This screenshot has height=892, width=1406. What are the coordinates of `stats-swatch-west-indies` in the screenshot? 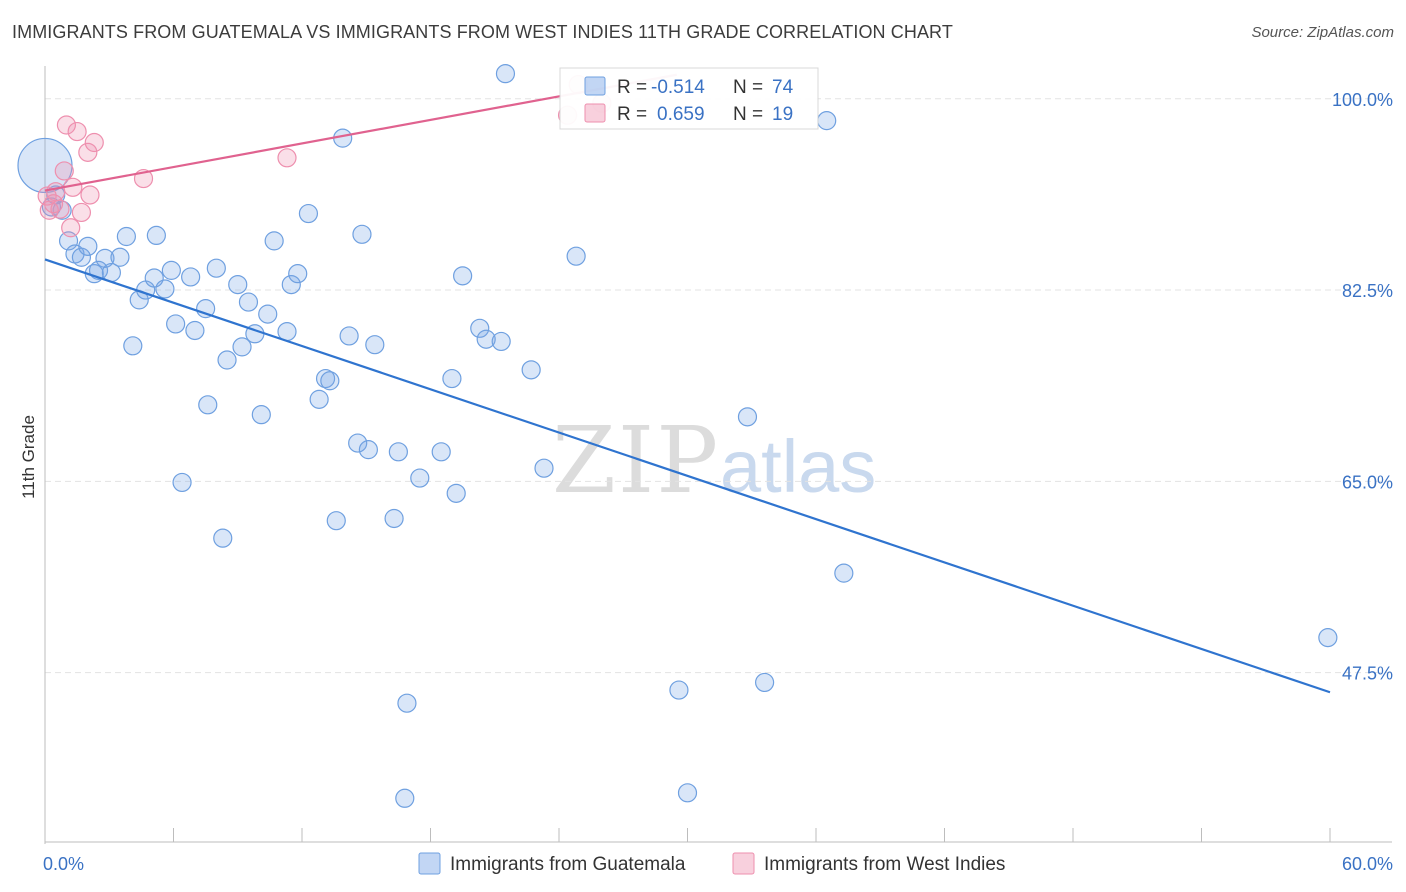 It's located at (595, 113).